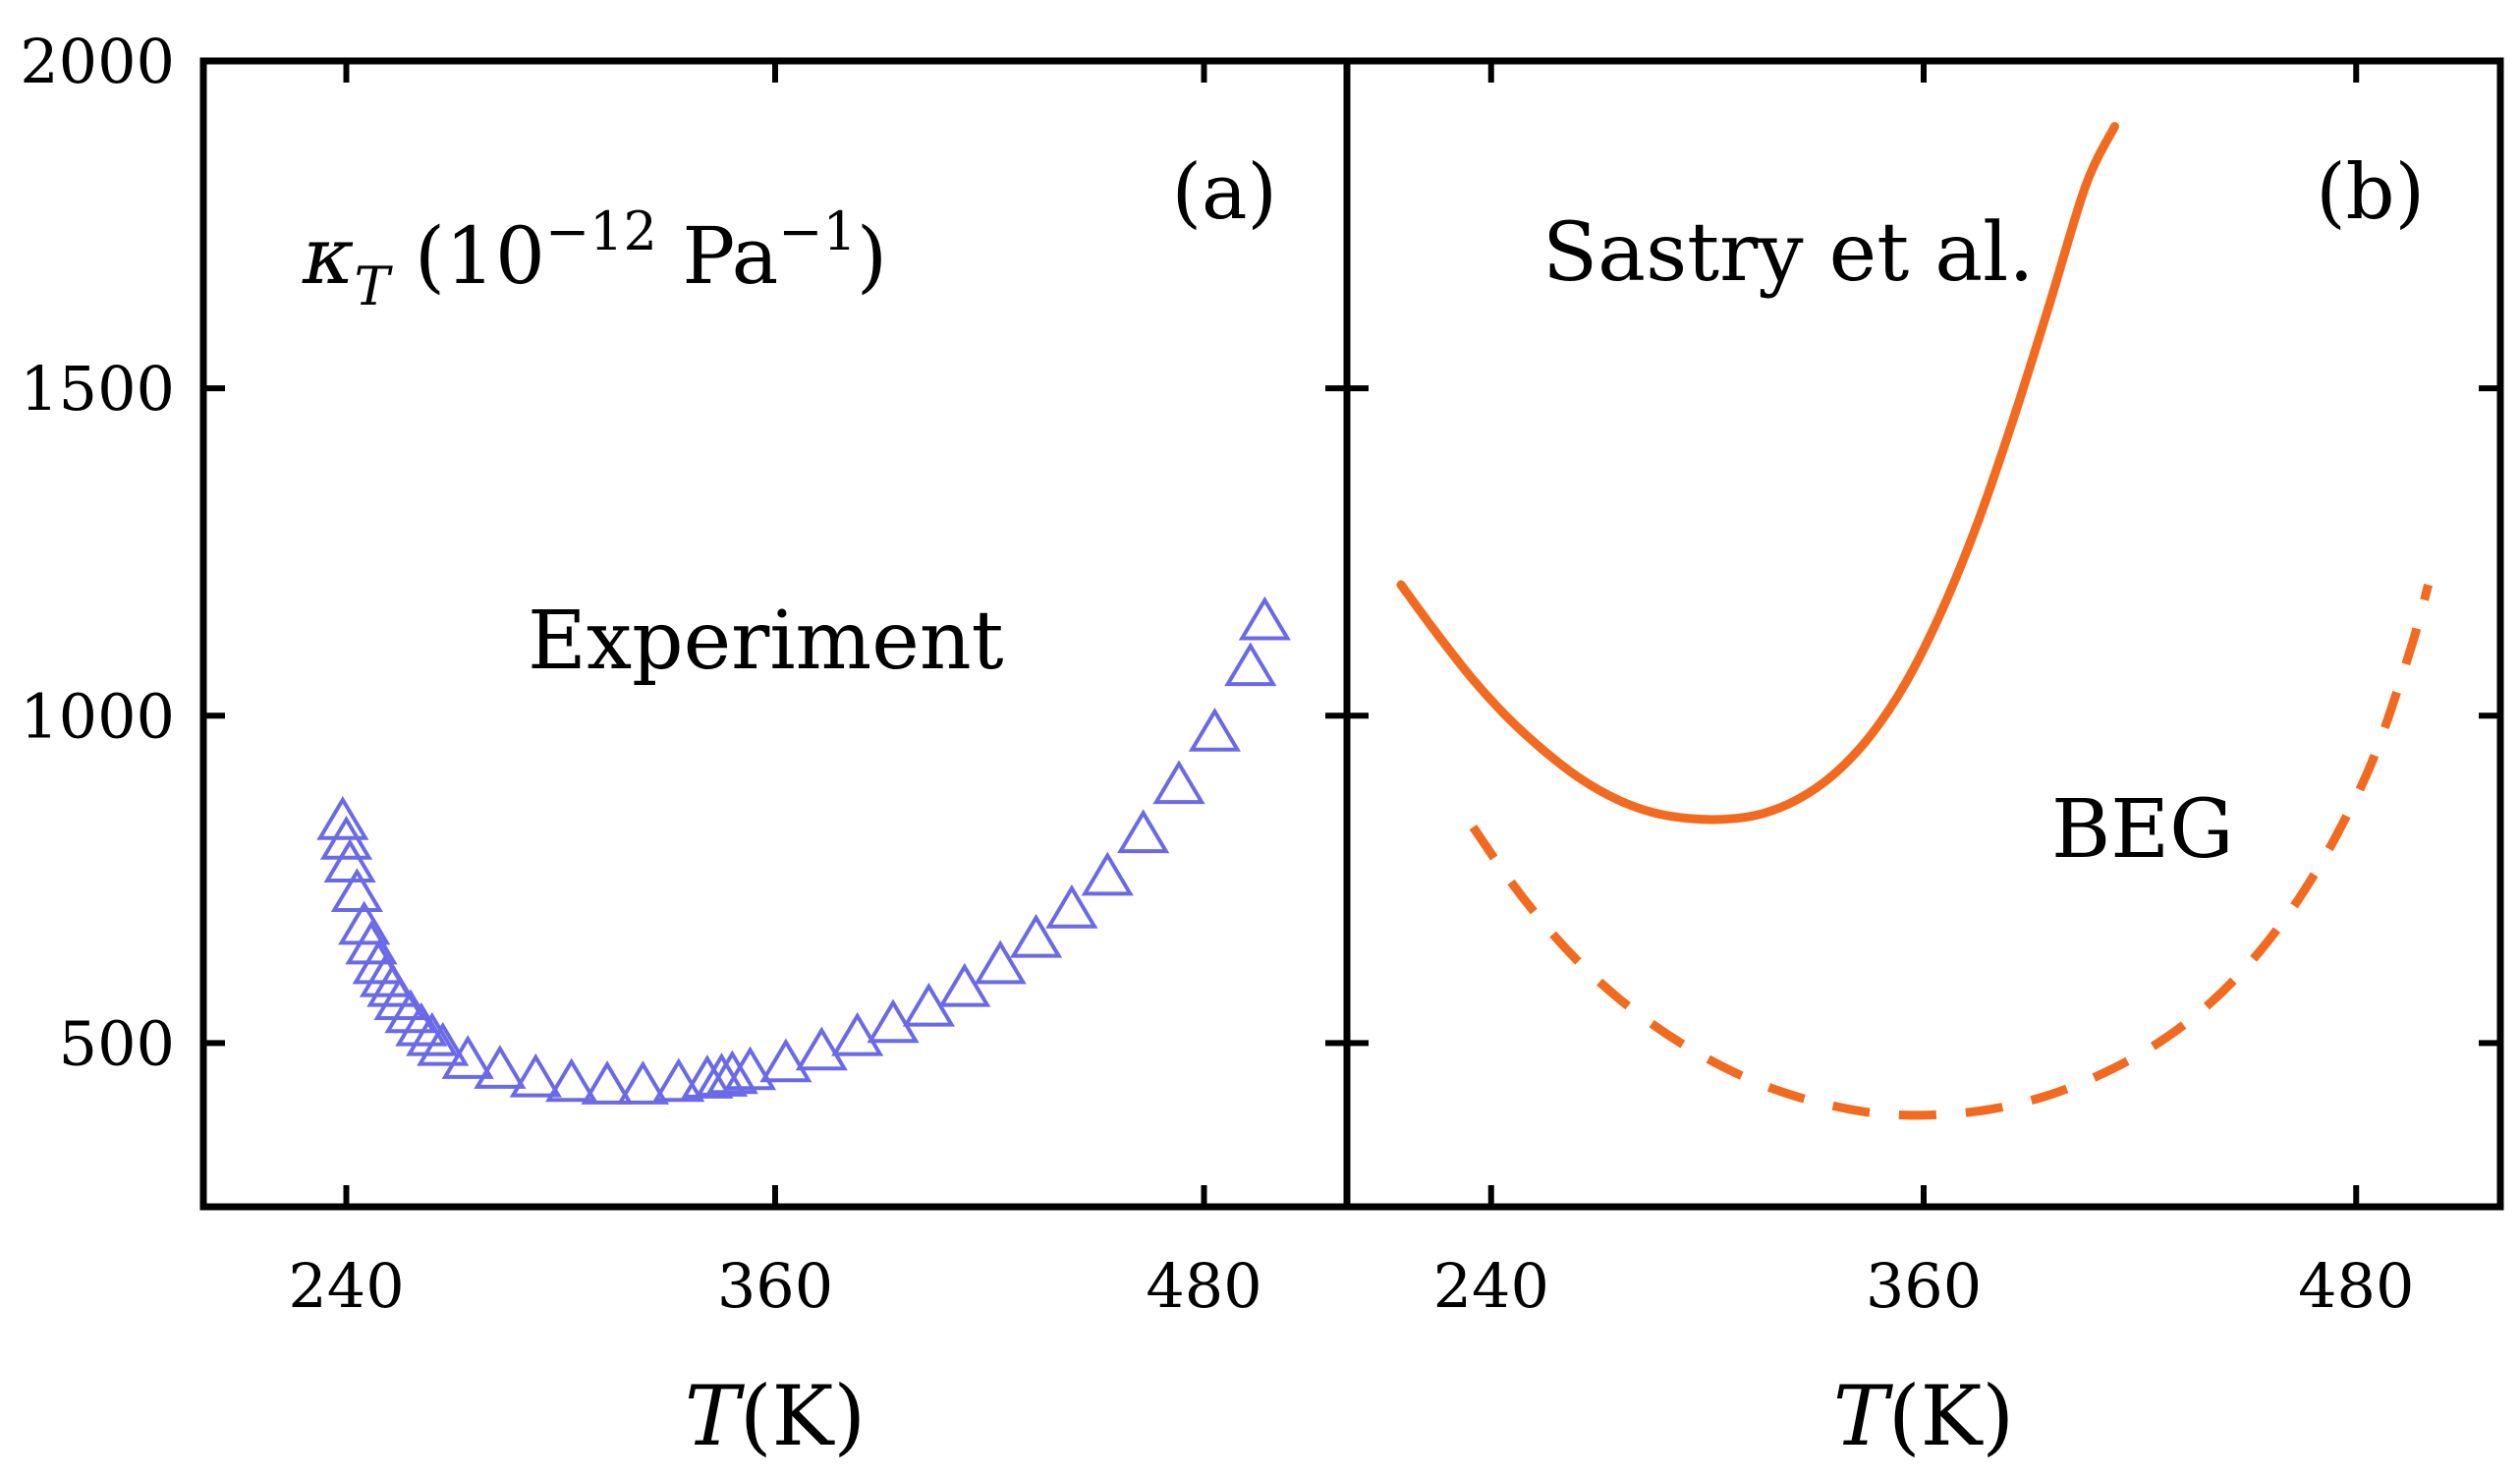 The image size is (2520, 1480). I want to click on panel-b-label: (b), so click(2370, 192).